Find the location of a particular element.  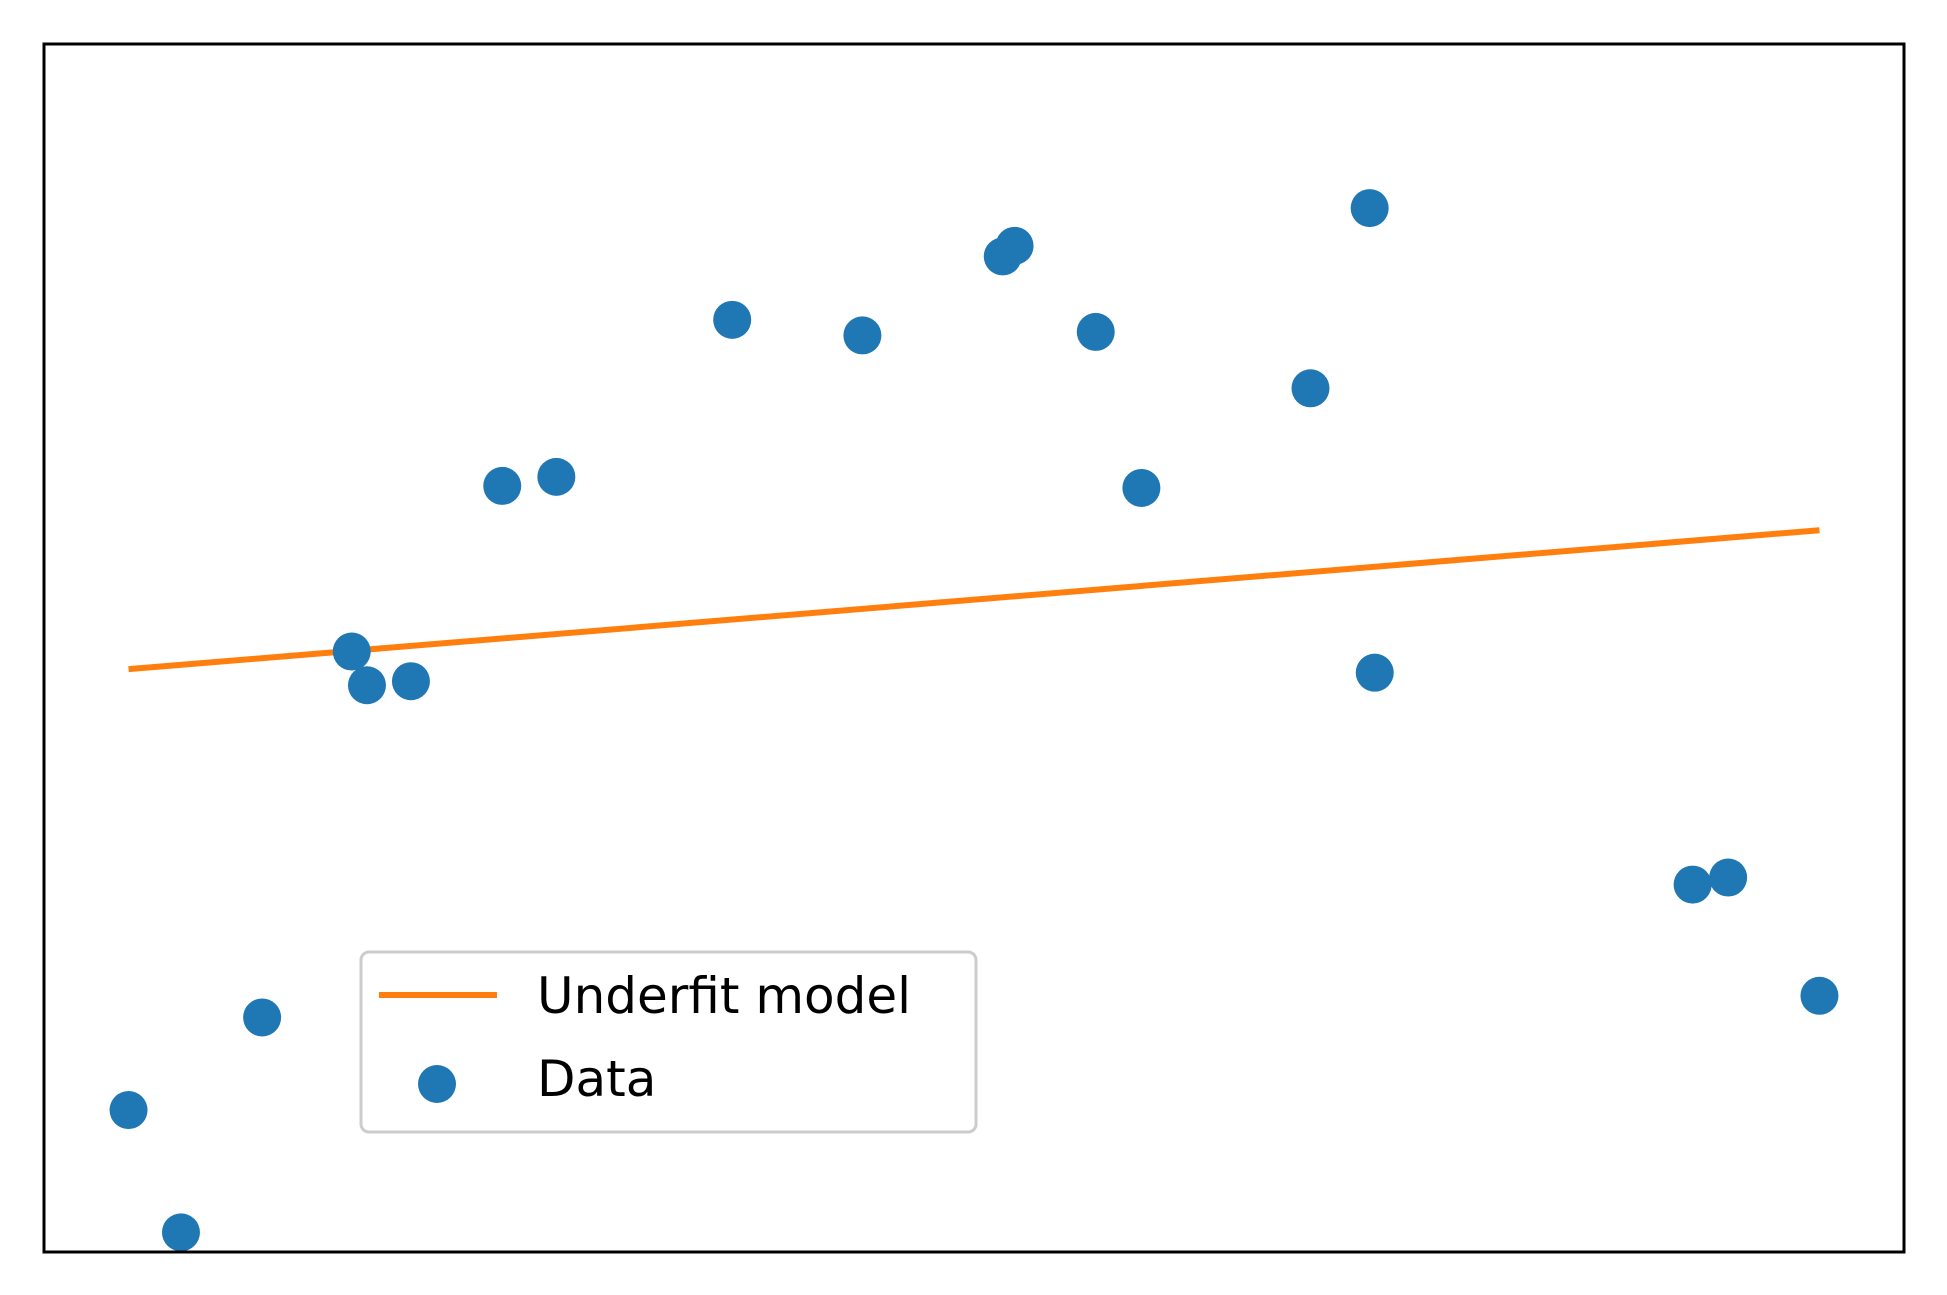

legend-label-line: Underfit model is located at coordinates (724, 996).